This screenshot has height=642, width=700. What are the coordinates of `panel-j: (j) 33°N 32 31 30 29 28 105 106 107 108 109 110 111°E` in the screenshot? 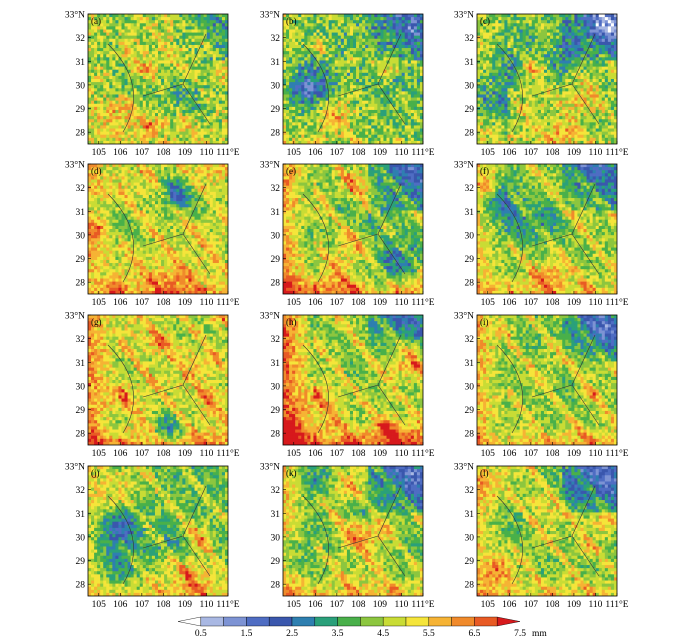 It's located at (152, 536).